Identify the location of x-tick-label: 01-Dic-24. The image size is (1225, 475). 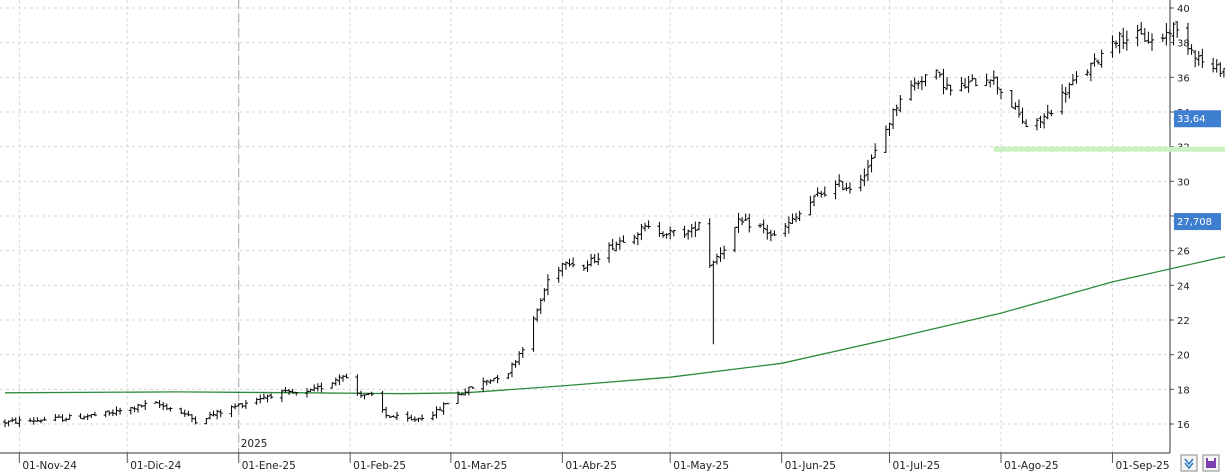
(155, 466).